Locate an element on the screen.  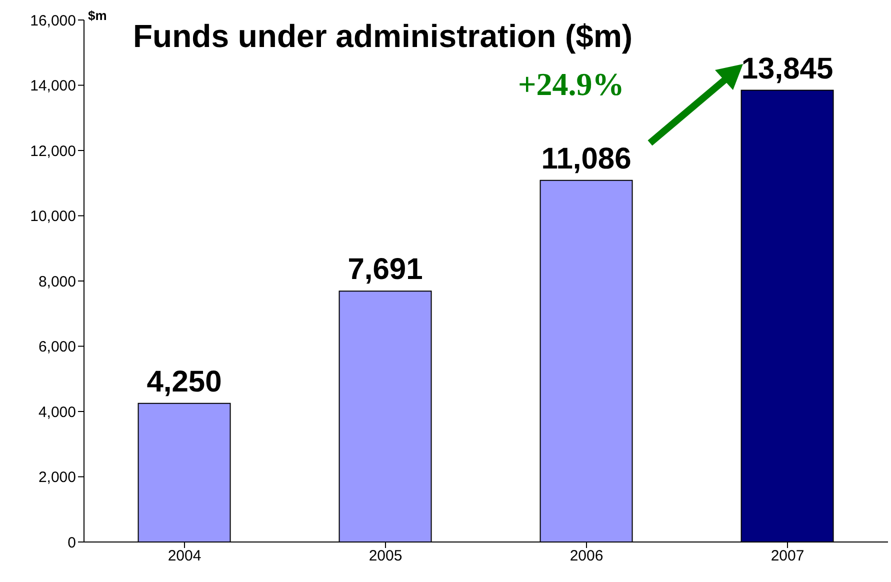
x-tick-label: 2007 is located at coordinates (787, 556).